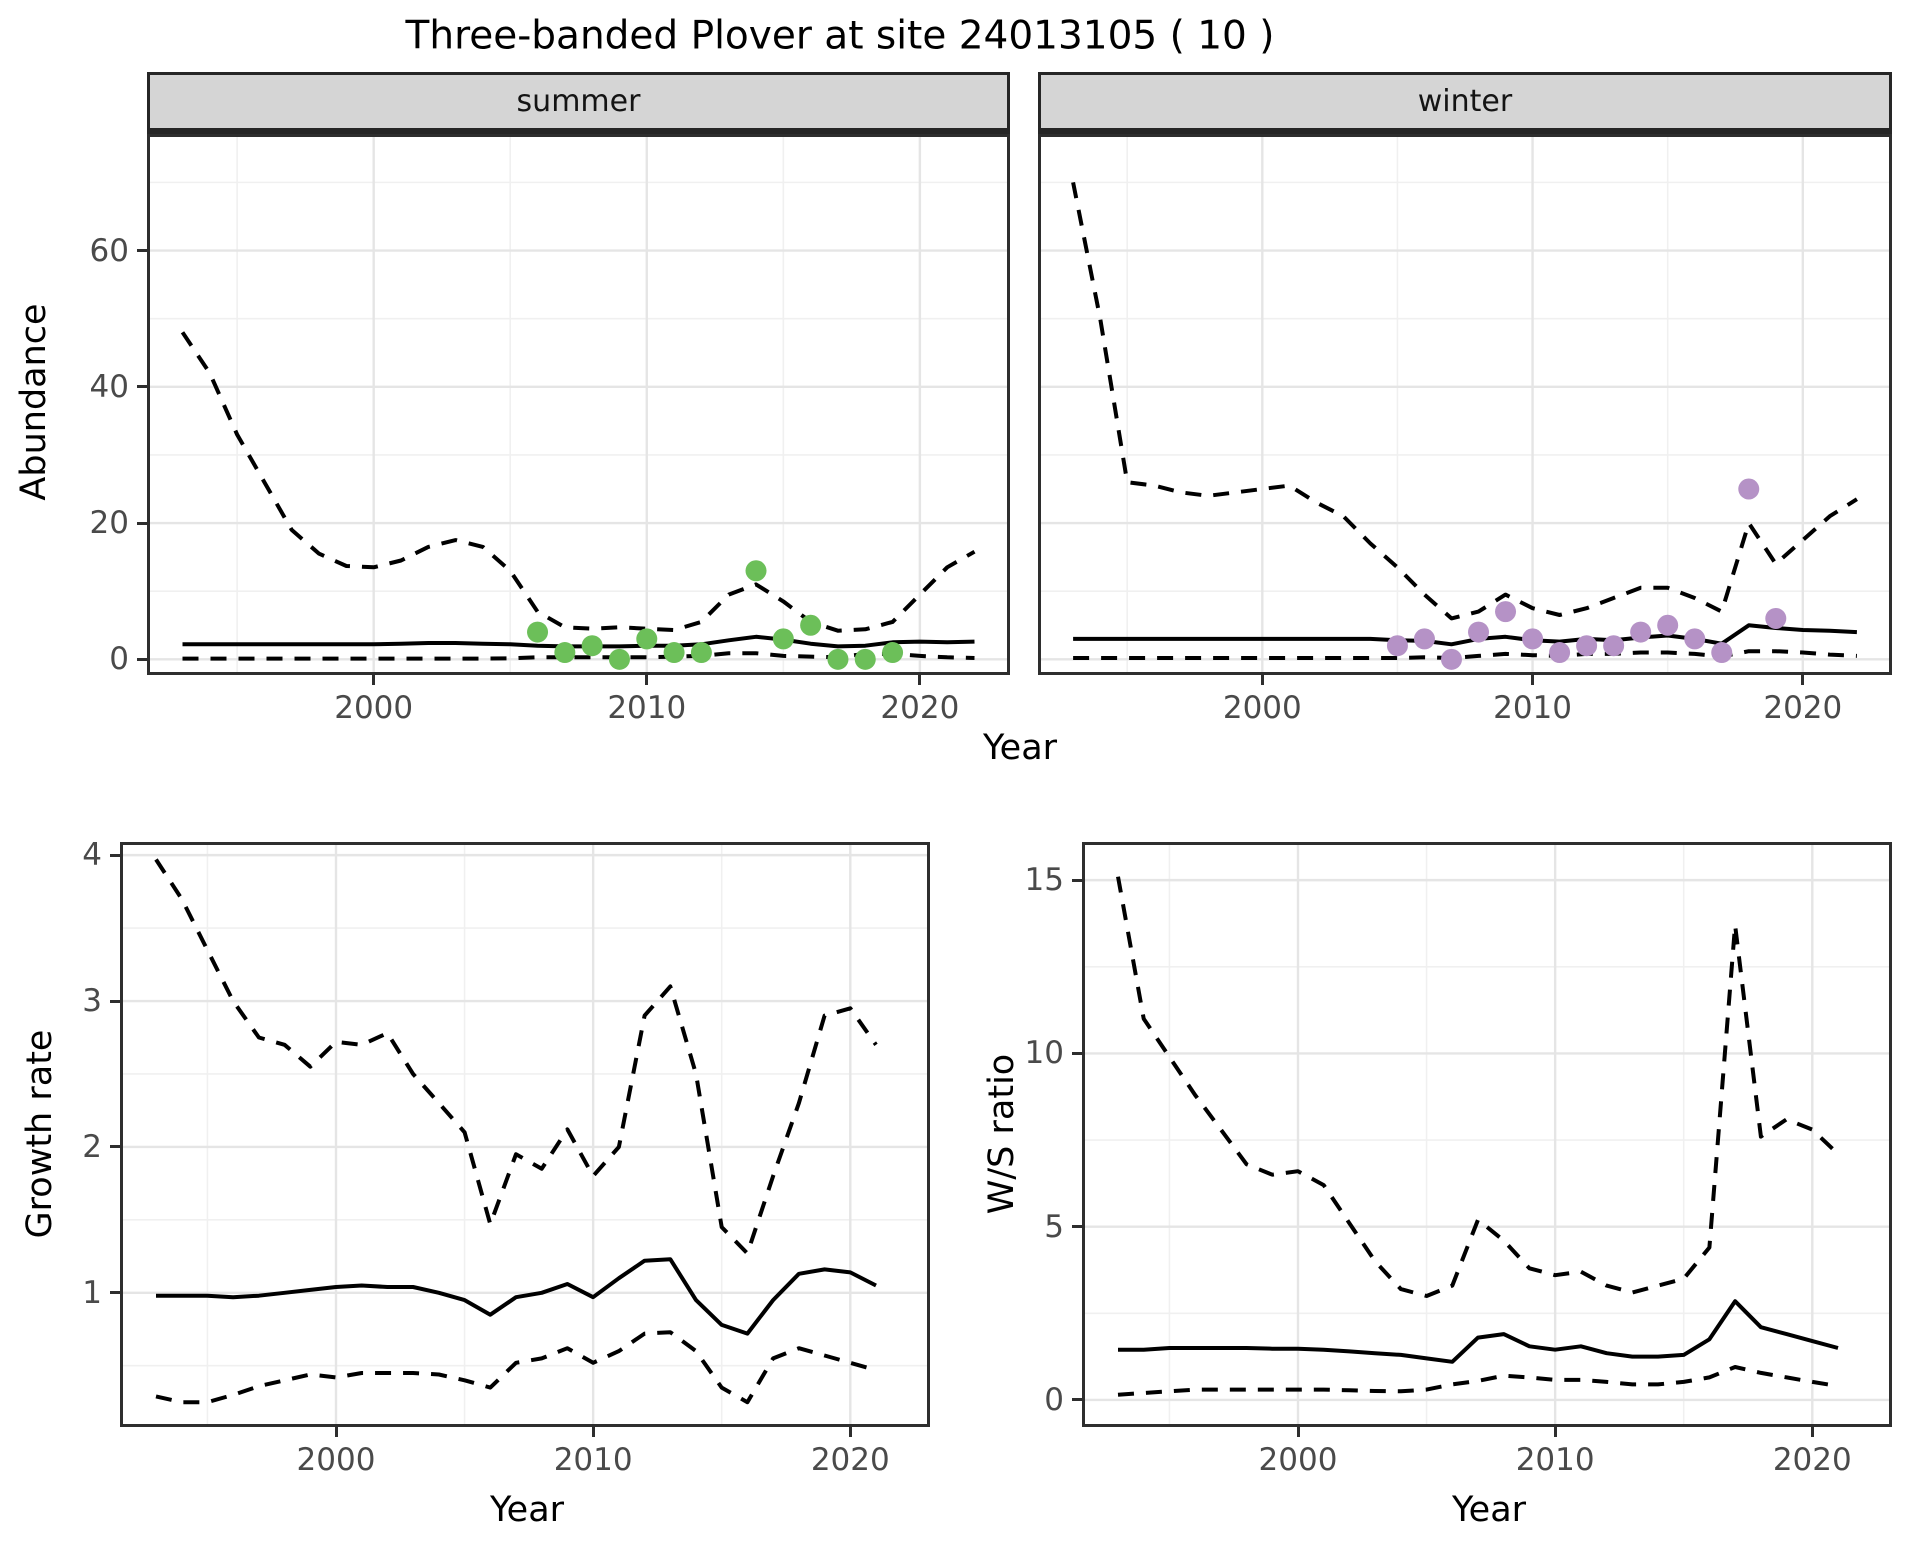 This screenshot has height=1560, width=1920. What do you see at coordinates (527, 1510) in the screenshot?
I see `x-axis-title-growth: Year` at bounding box center [527, 1510].